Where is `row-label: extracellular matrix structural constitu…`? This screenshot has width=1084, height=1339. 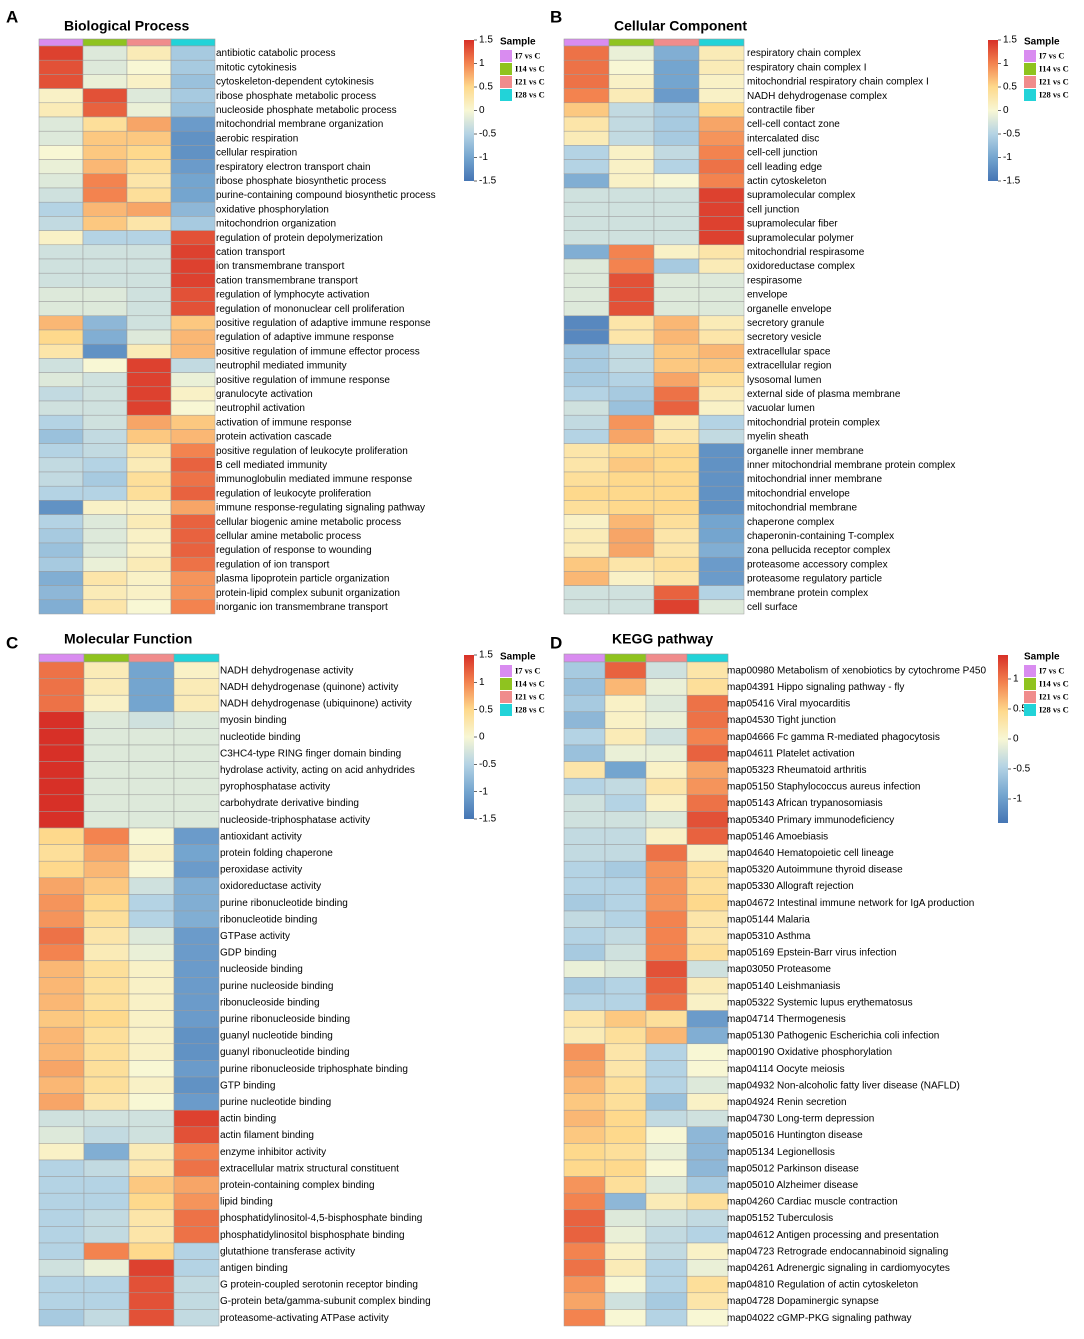 row-label: extracellular matrix structural constitu… is located at coordinates (309, 1168).